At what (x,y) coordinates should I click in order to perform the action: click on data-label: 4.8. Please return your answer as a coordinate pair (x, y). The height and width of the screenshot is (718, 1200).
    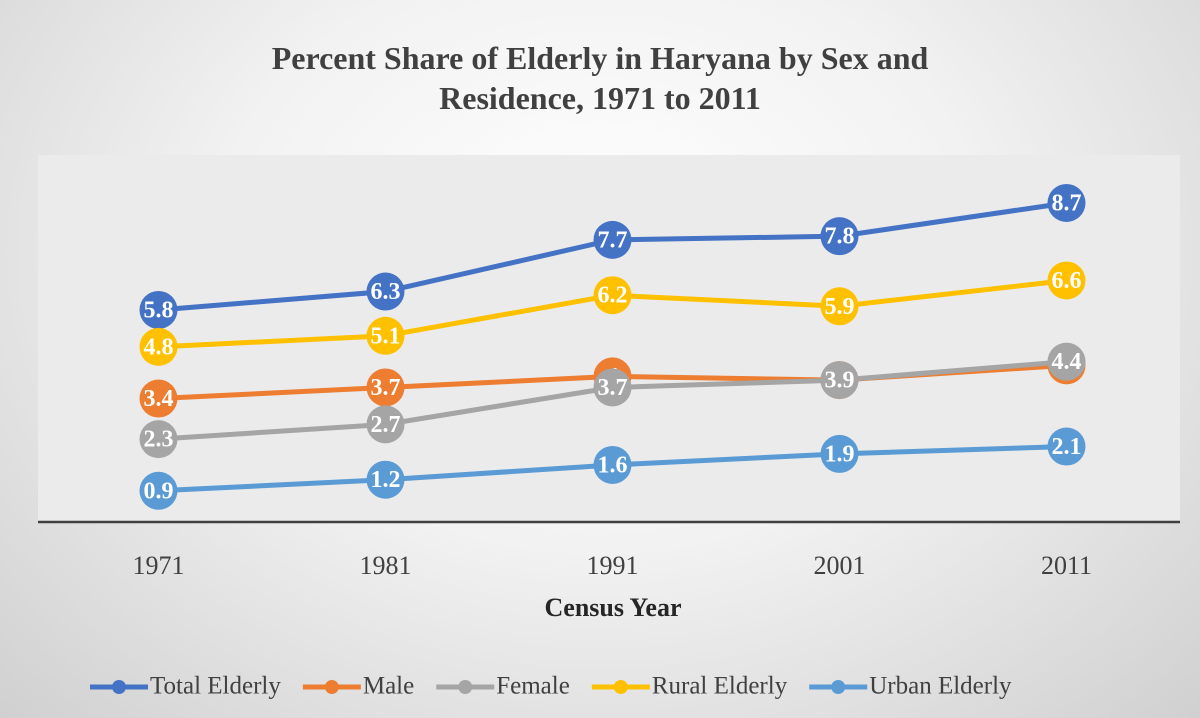
    Looking at the image, I should click on (159, 347).